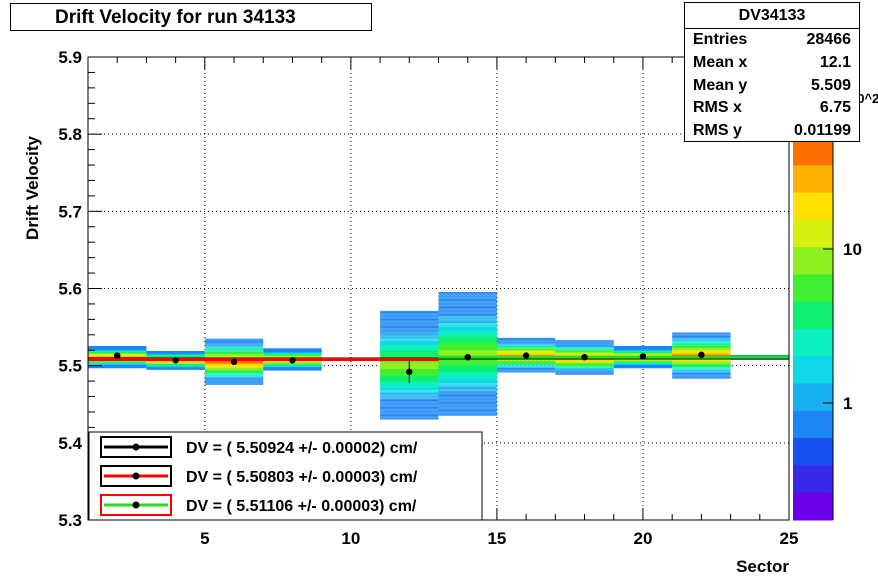  What do you see at coordinates (772, 86) in the screenshot?
I see `stats-row-mean-y: Mean y 5.509` at bounding box center [772, 86].